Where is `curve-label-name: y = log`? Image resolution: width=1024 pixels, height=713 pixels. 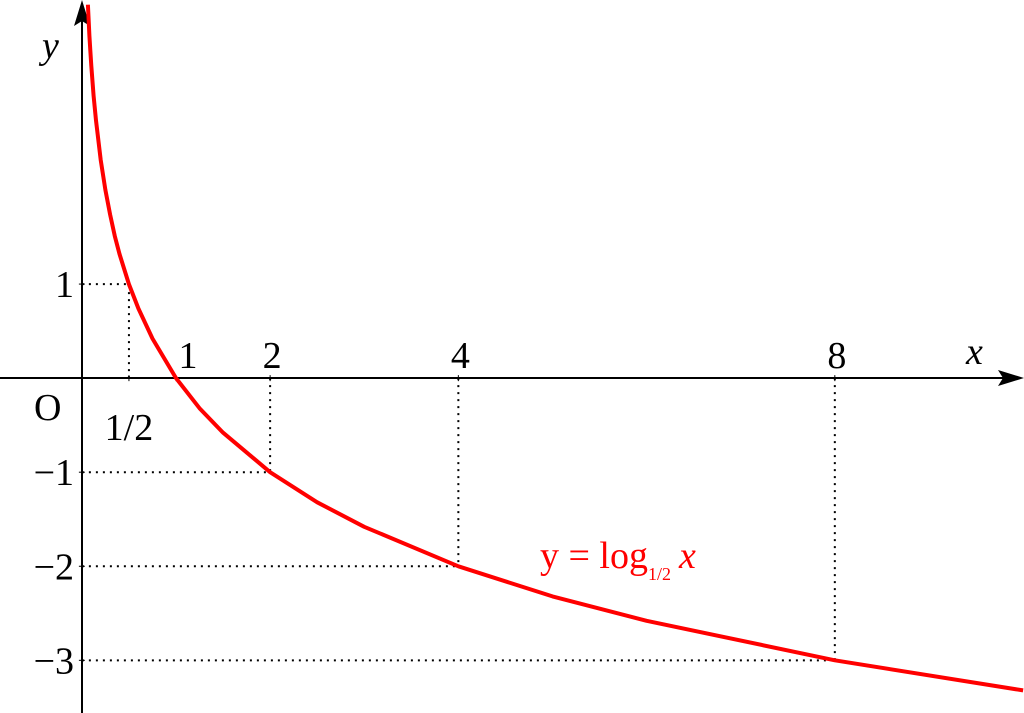 curve-label-name: y = log is located at coordinates (594, 556).